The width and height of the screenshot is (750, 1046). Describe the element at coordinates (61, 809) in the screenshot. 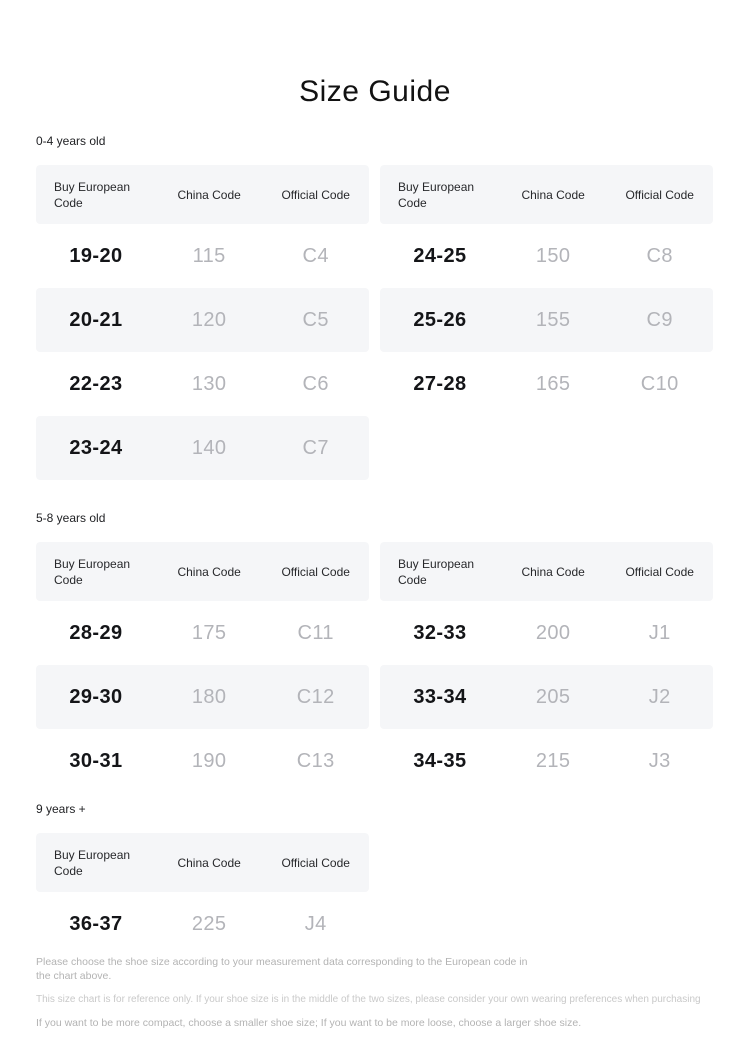

I see `section-label: 9 years +` at that location.